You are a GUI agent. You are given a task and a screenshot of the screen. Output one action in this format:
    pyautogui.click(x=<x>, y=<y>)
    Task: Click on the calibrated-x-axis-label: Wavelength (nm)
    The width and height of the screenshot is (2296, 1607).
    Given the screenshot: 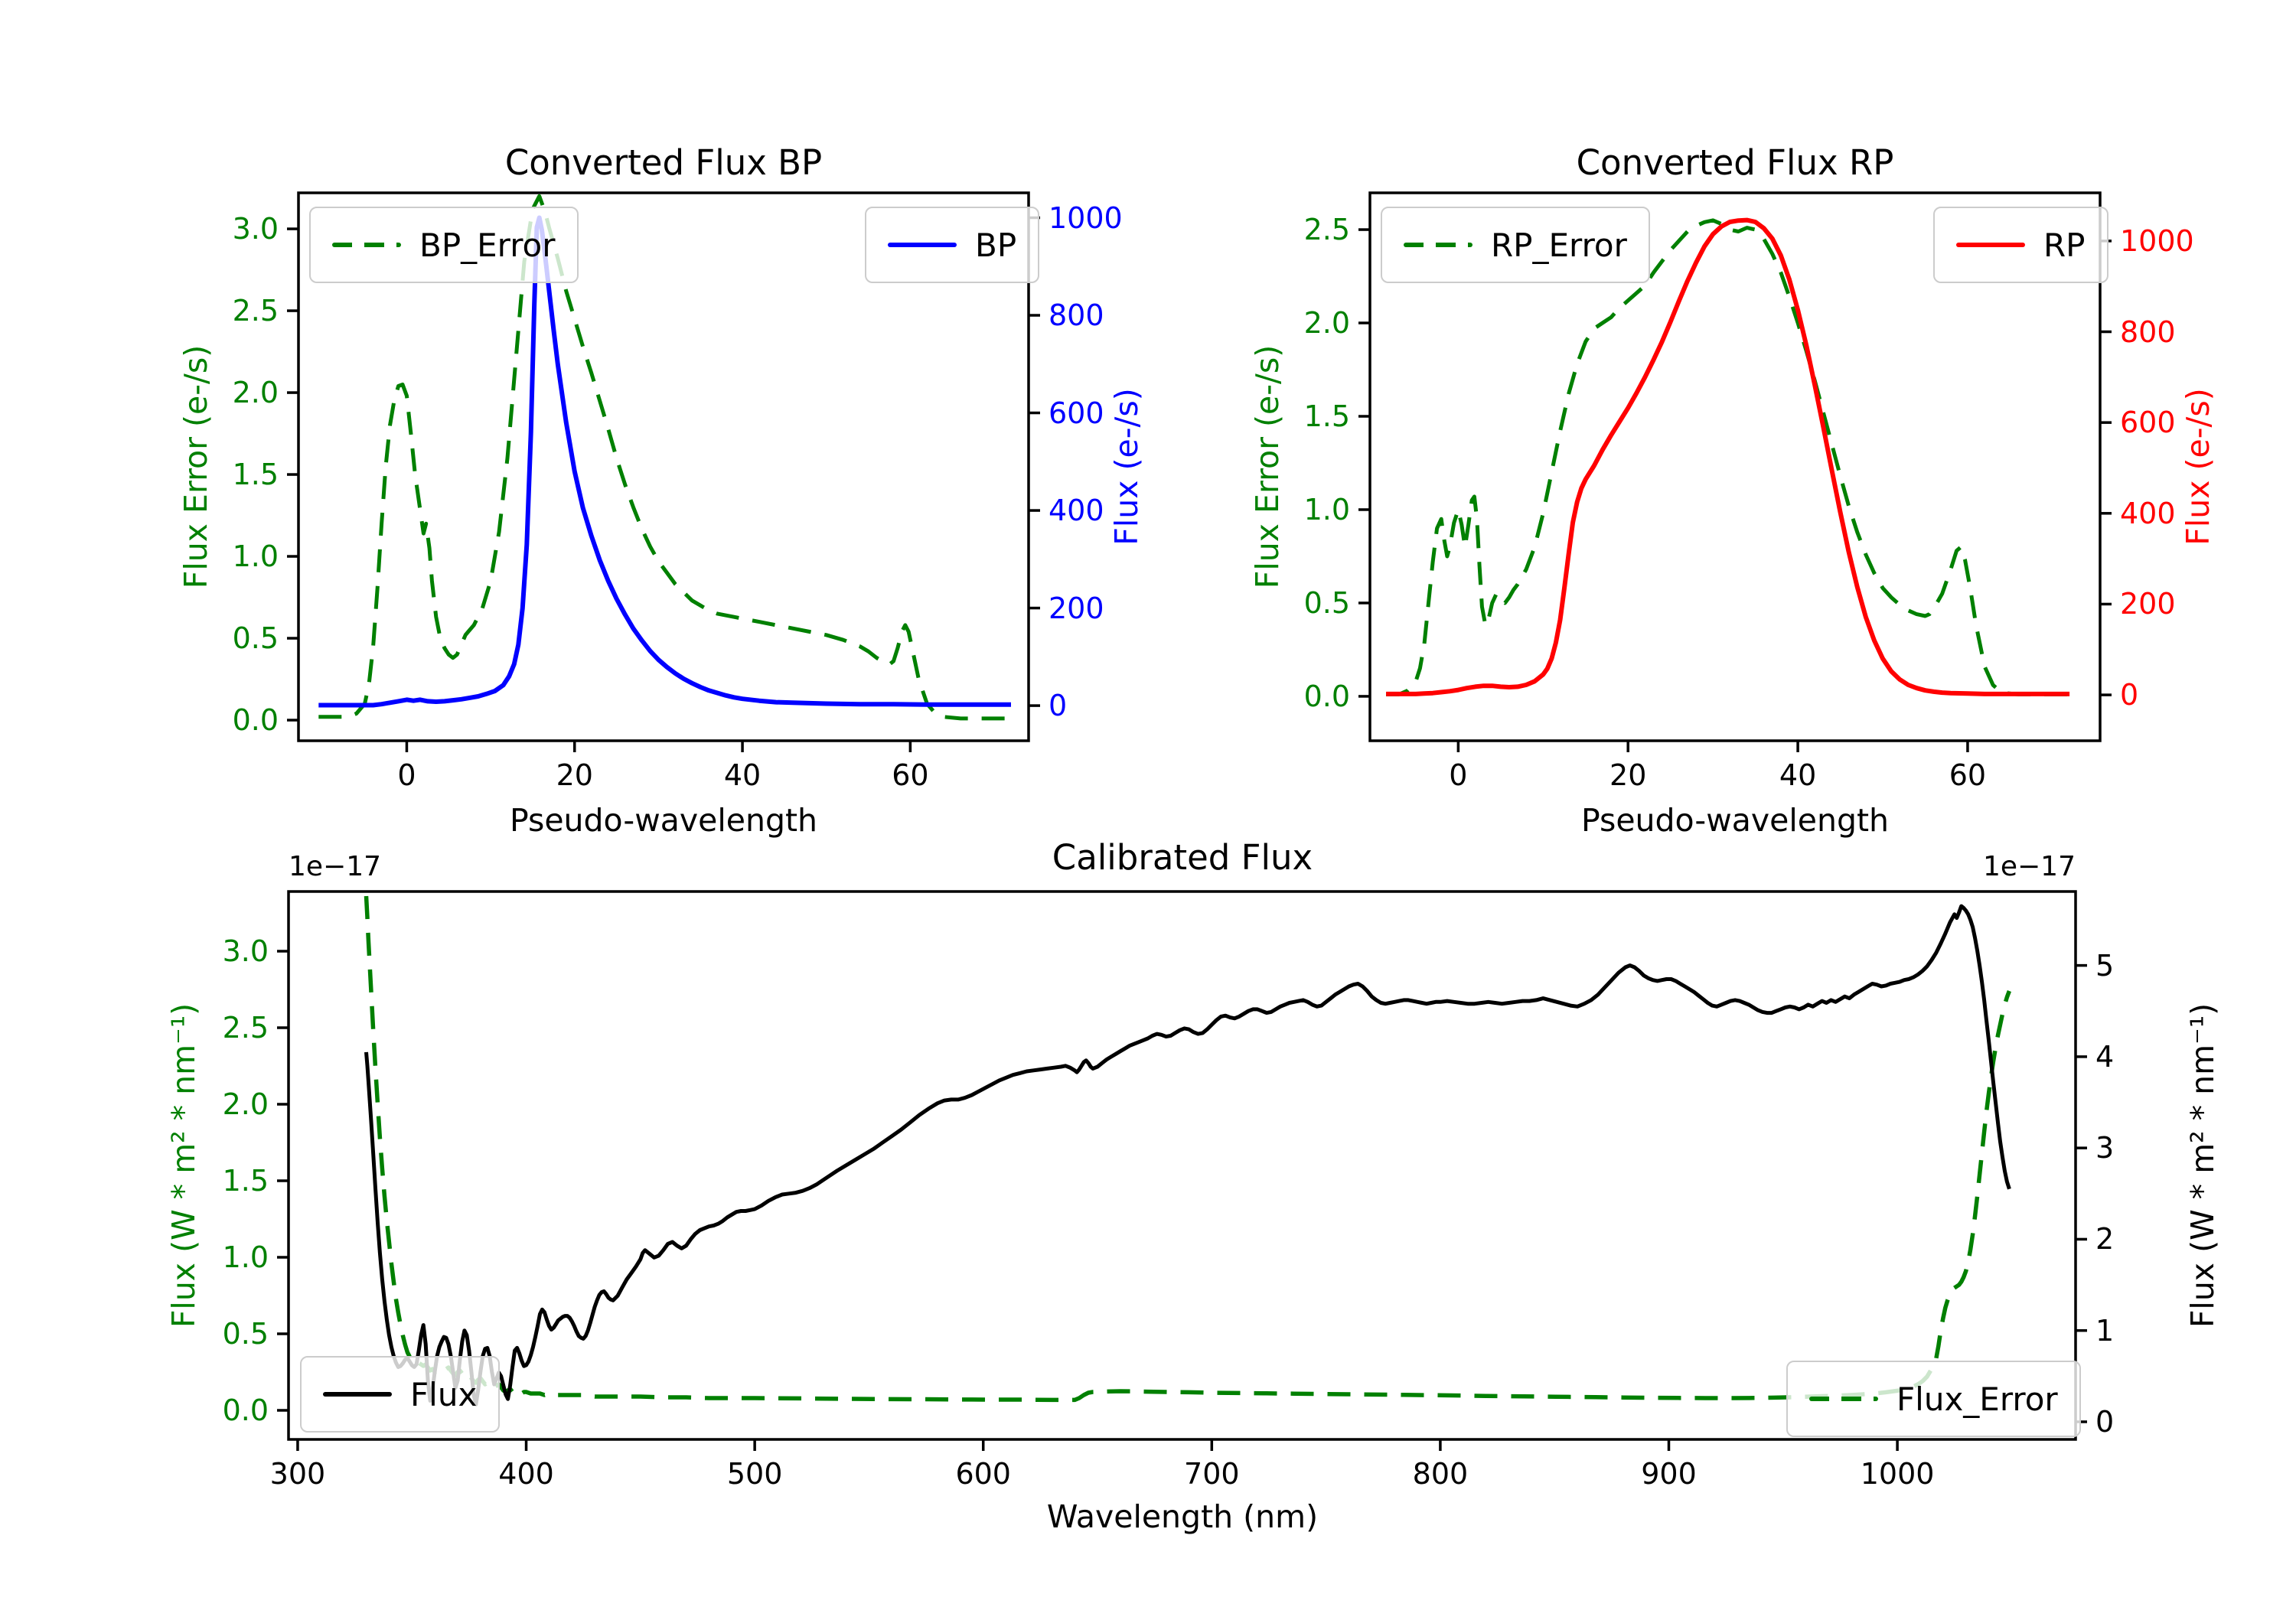 What is the action you would take?
    pyautogui.click(x=1182, y=1516)
    